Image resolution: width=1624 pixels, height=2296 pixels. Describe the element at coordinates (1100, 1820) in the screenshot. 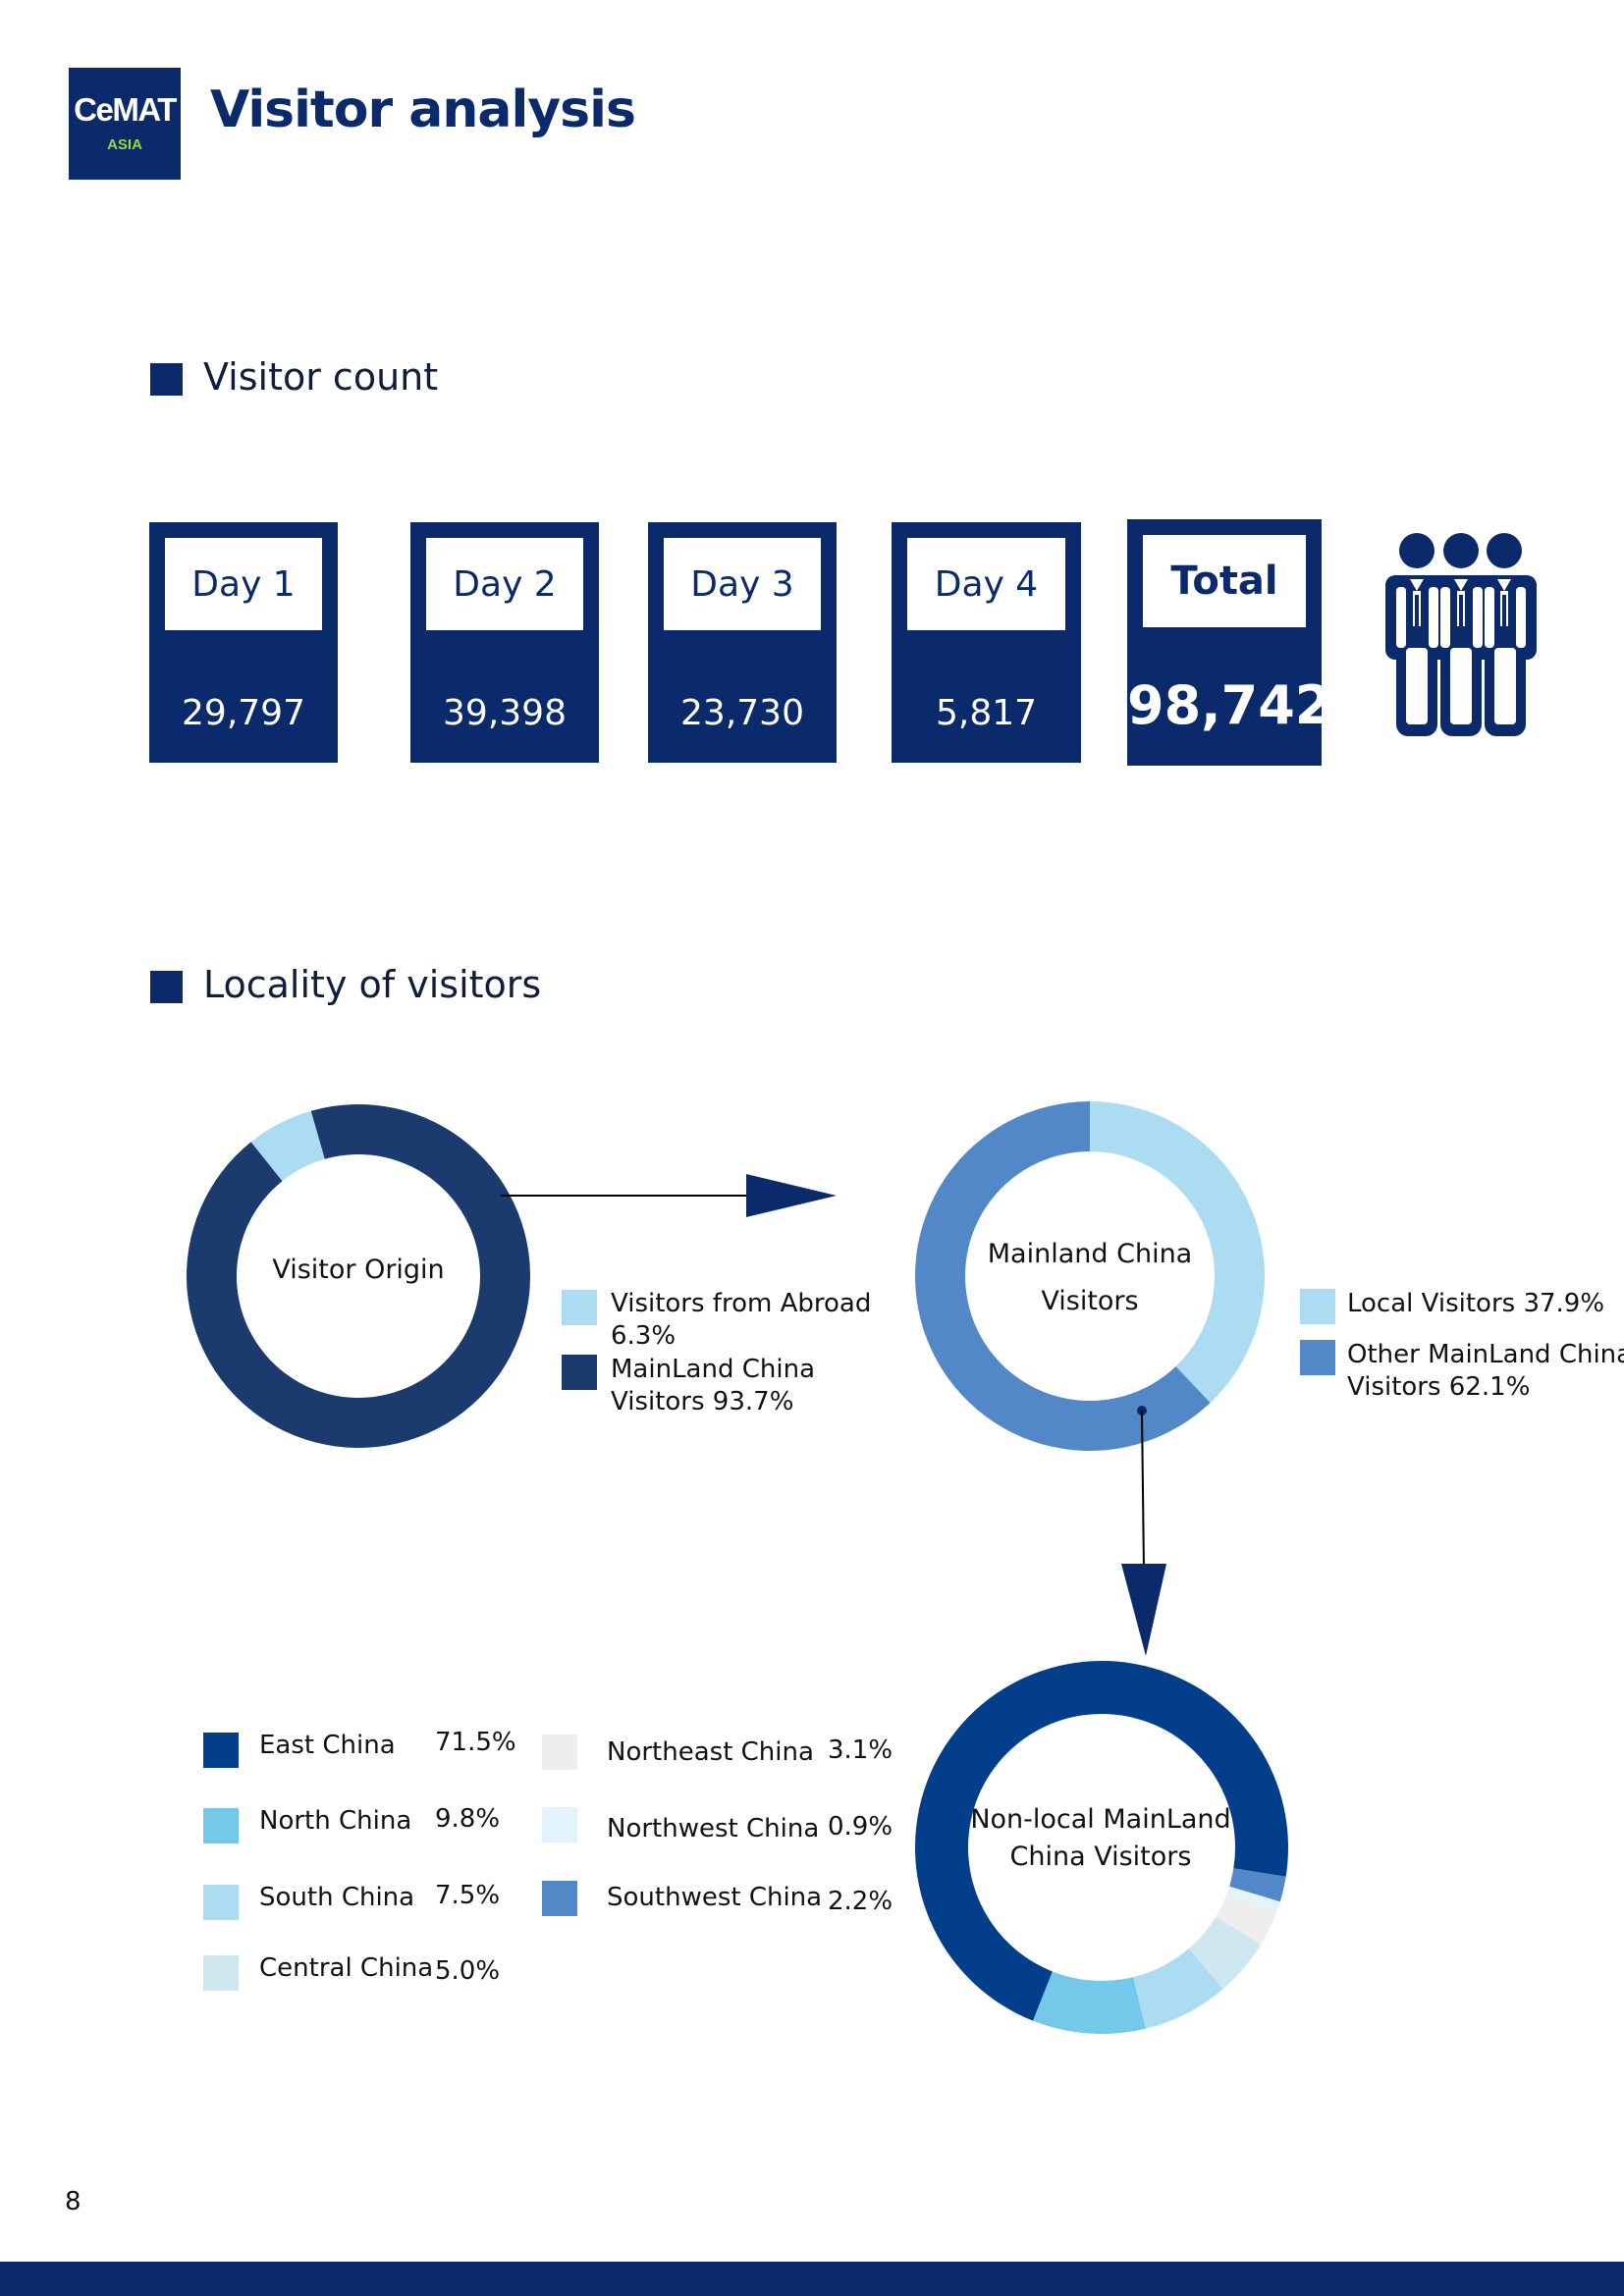

I see `donut3-center-label-line1: Non-local MainLand` at that location.